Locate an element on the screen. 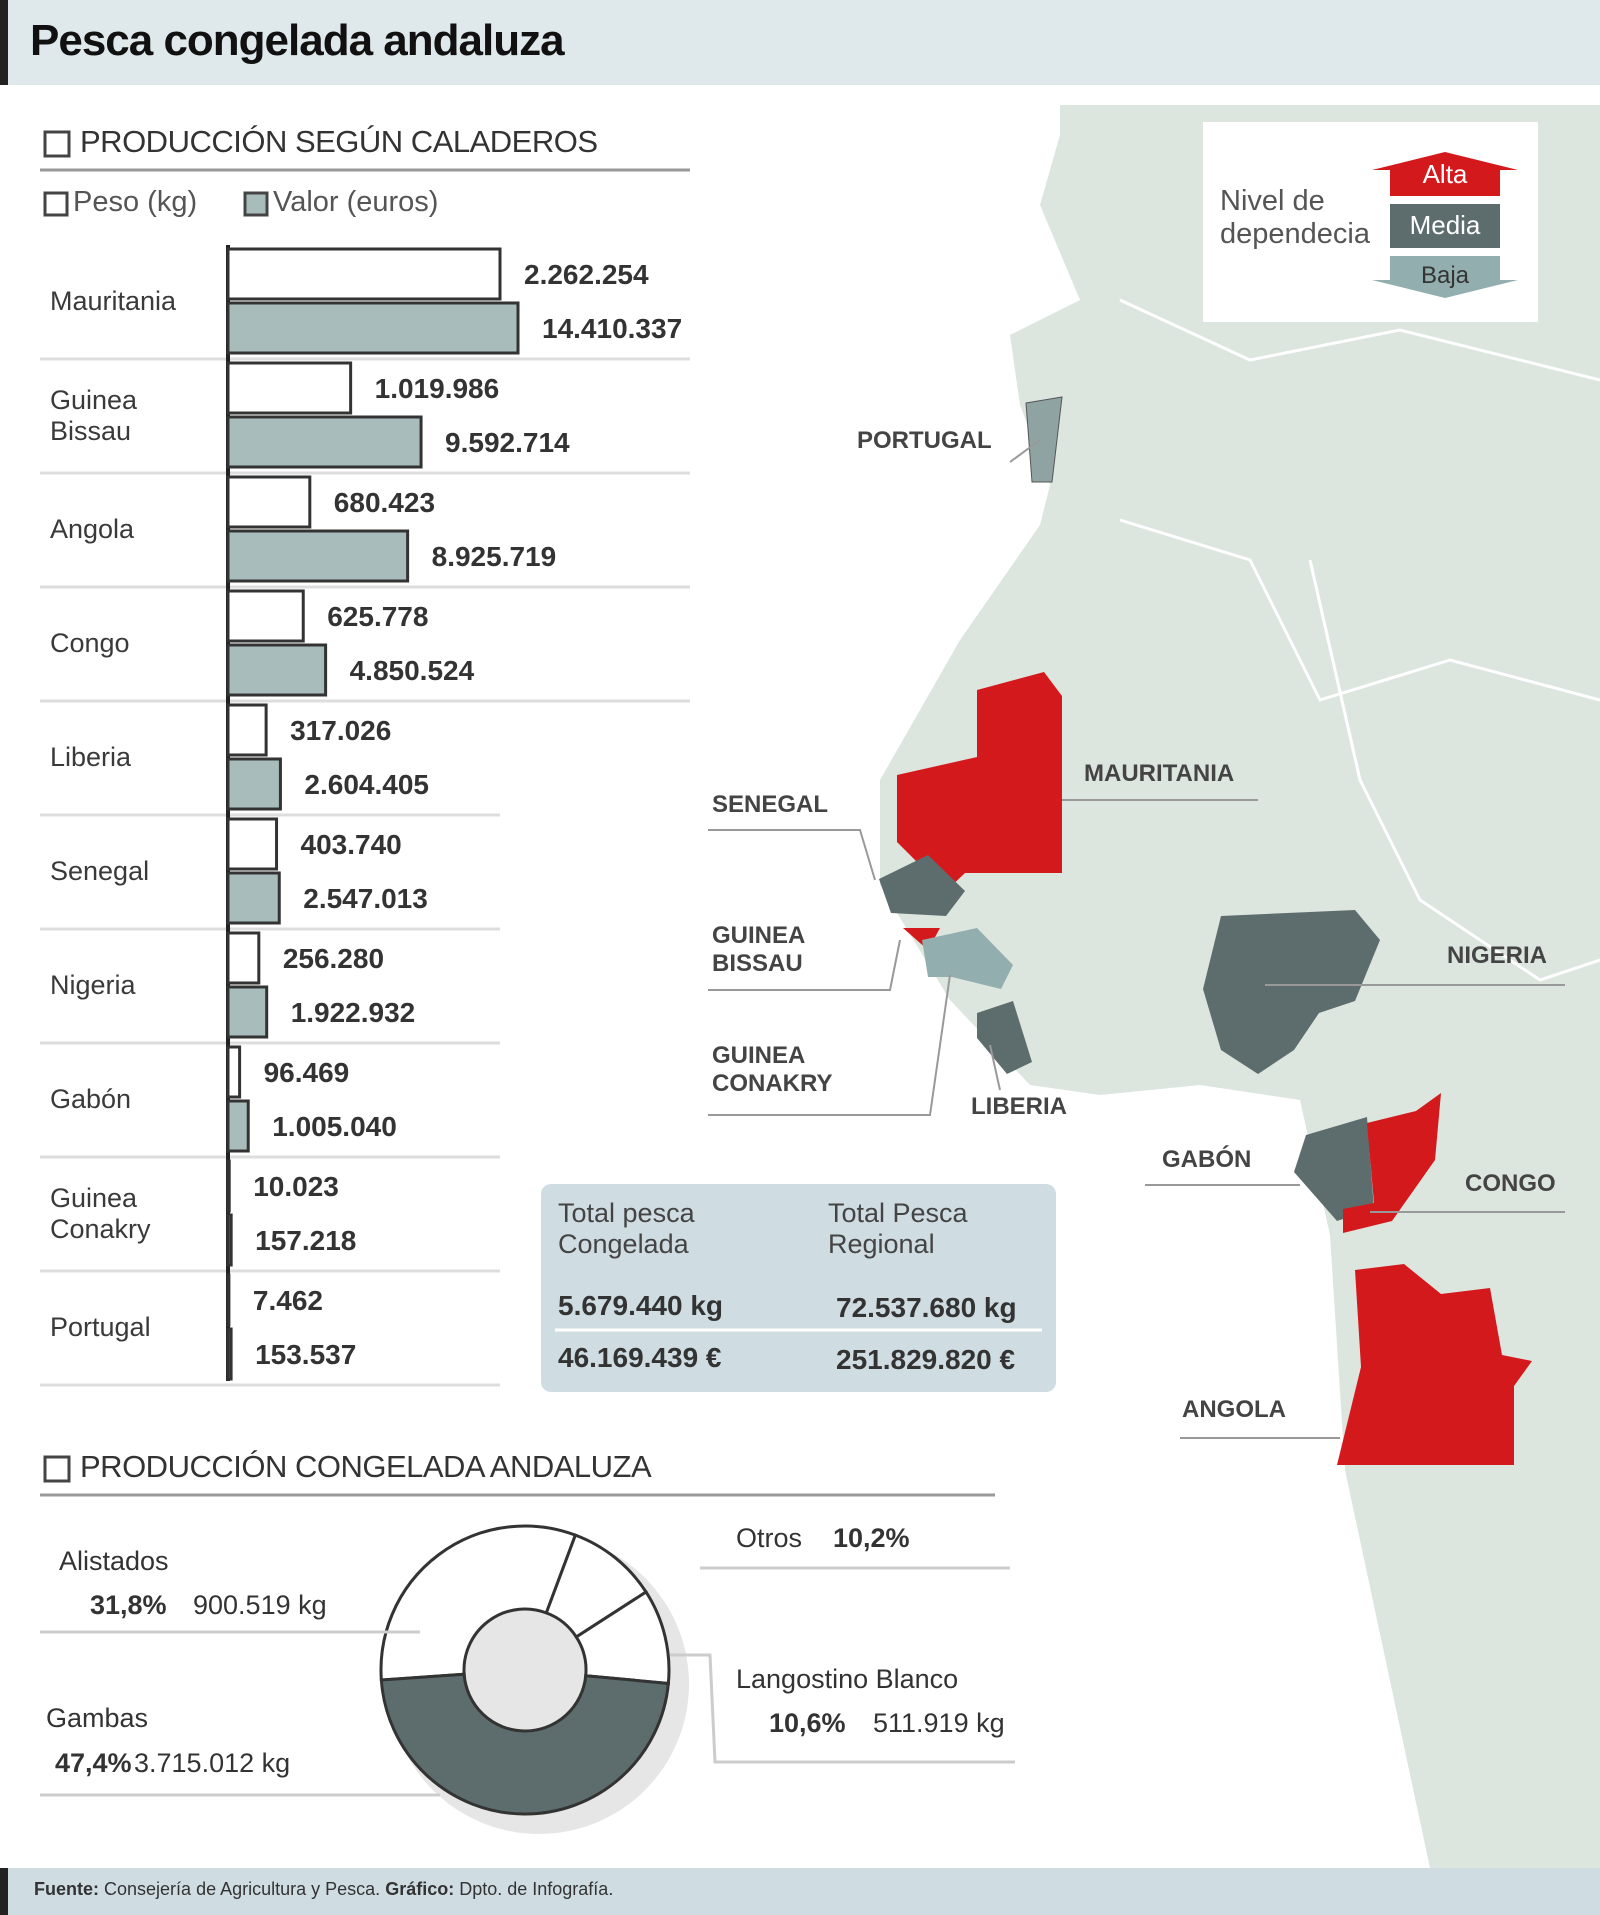  footer-bar is located at coordinates (800, 1891).